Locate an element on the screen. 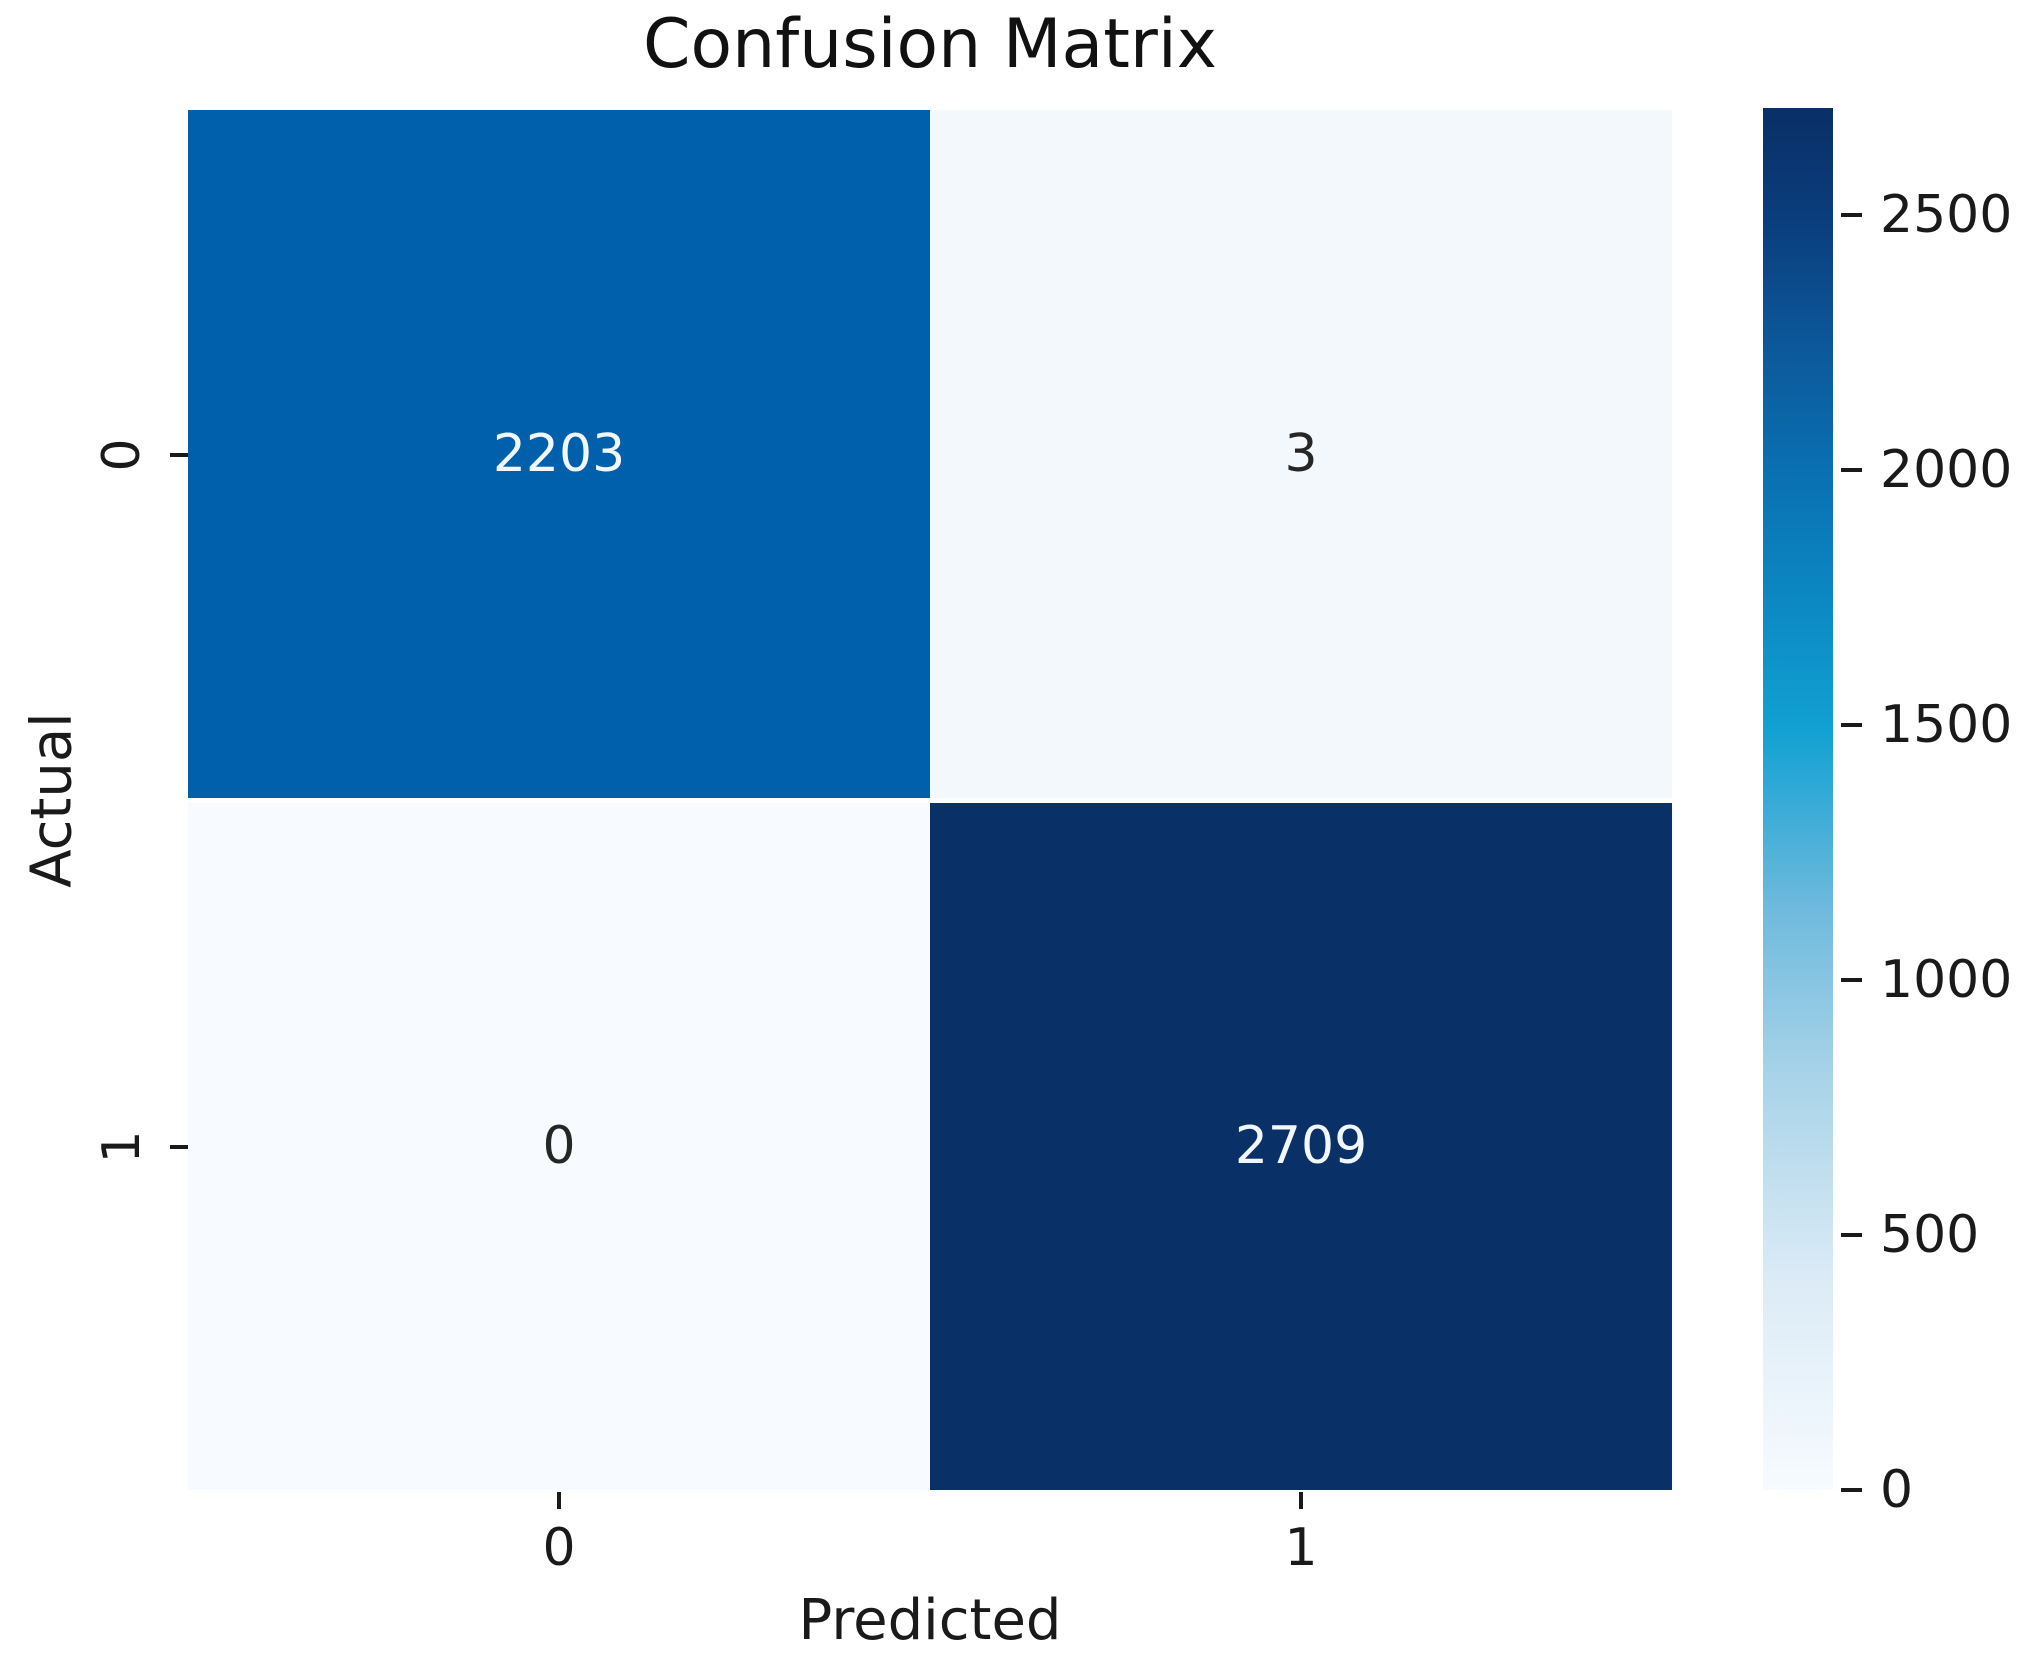 The height and width of the screenshot is (1680, 2027). heatmap-cell-r1c0: 0 is located at coordinates (559, 1146).